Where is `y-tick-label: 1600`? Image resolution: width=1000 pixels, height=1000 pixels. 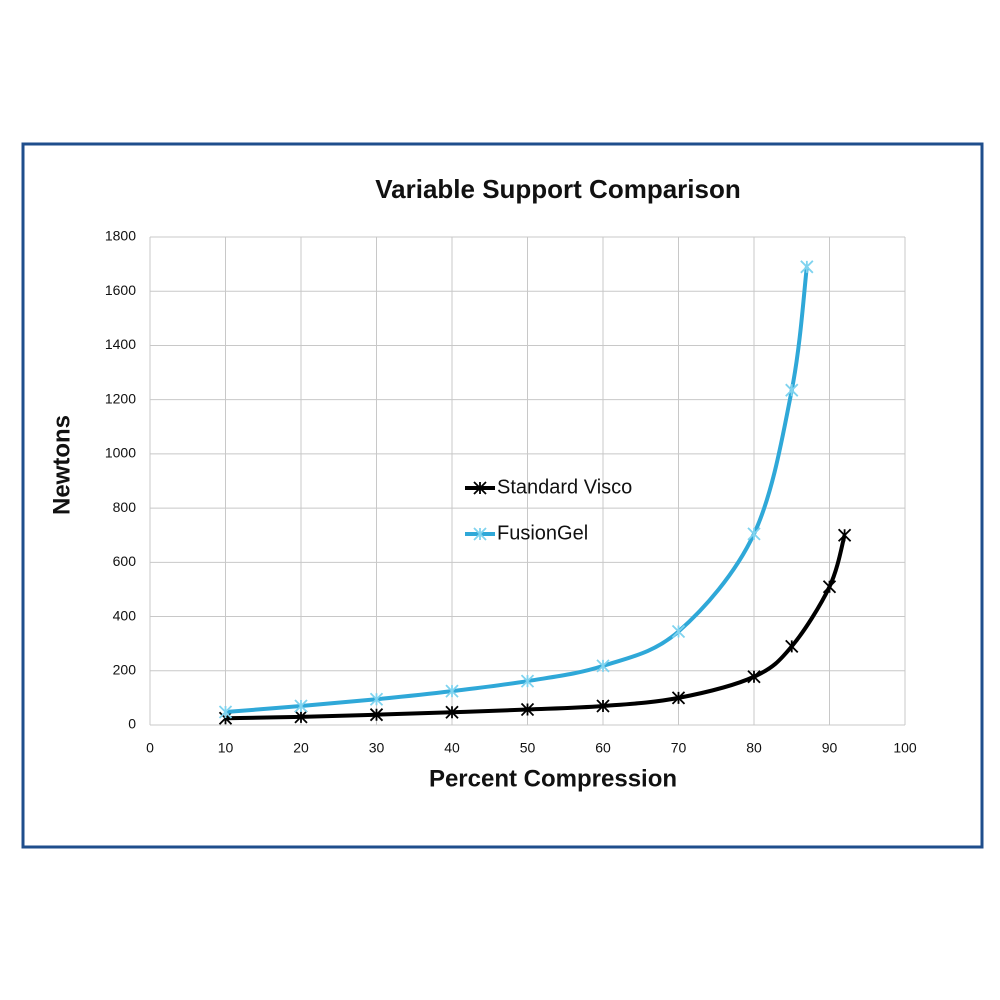
y-tick-label: 1600 is located at coordinates (120, 290).